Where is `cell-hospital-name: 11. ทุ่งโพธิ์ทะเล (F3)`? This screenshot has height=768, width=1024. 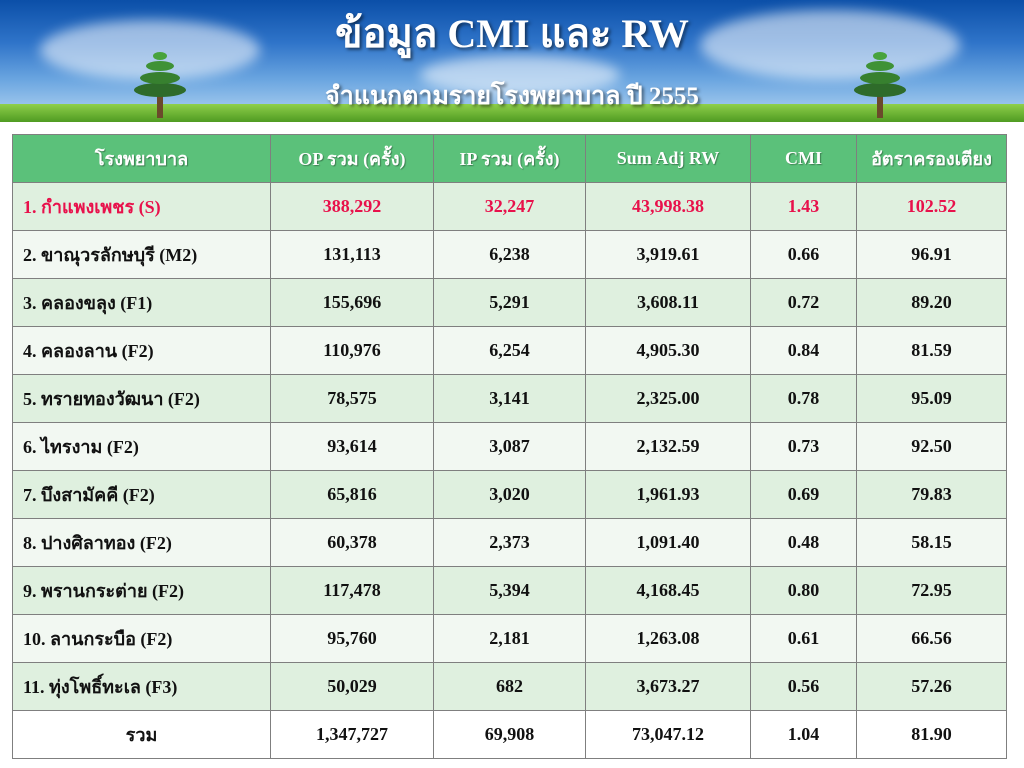
cell-hospital-name: 11. ทุ่งโพธิ์ทะเล (F3) is located at coordinates (141, 686).